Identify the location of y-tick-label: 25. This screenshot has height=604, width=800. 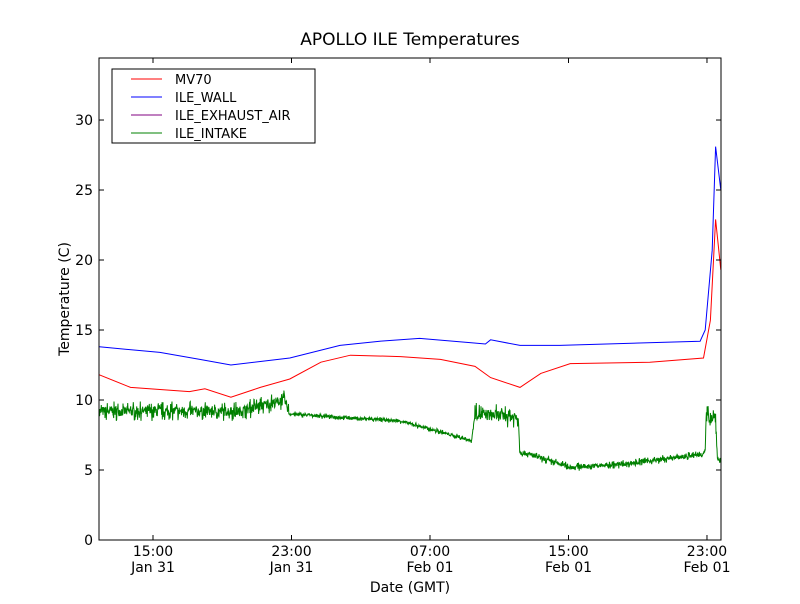
(84, 191).